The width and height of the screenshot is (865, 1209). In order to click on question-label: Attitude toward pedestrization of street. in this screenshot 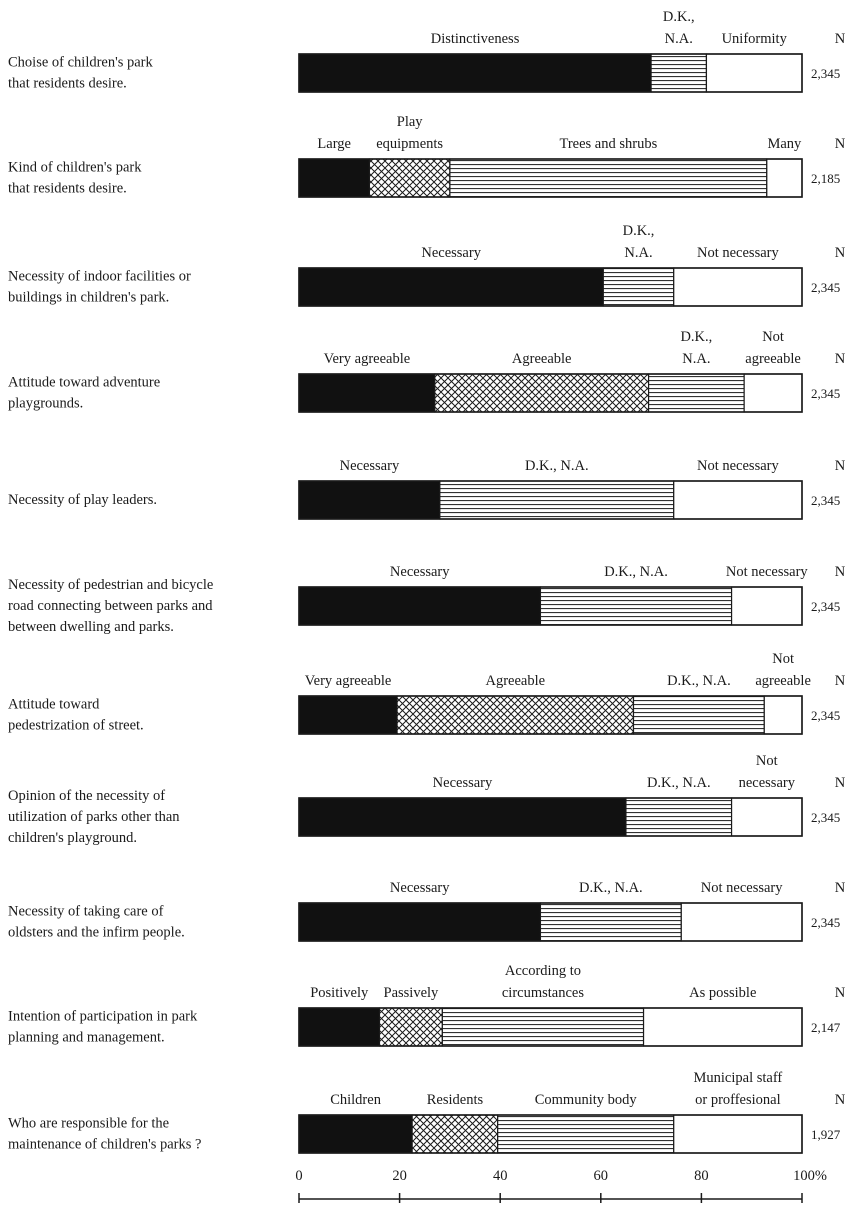, I will do `click(76, 715)`.